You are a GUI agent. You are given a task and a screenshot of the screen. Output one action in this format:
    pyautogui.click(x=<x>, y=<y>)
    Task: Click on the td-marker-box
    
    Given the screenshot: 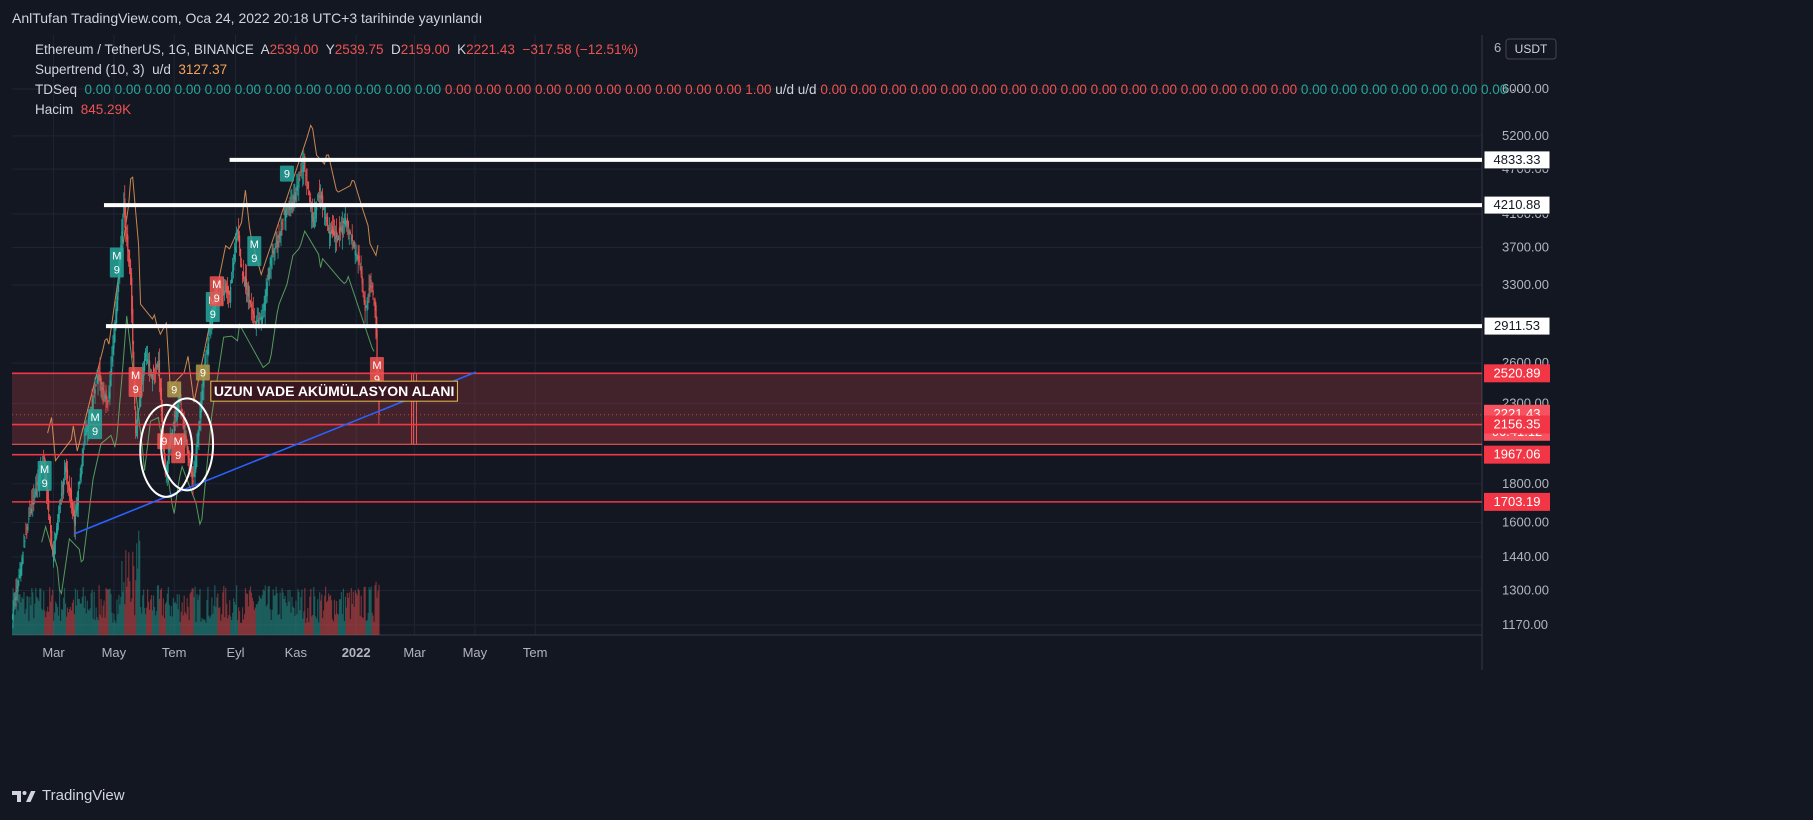 What is the action you would take?
    pyautogui.click(x=44, y=475)
    